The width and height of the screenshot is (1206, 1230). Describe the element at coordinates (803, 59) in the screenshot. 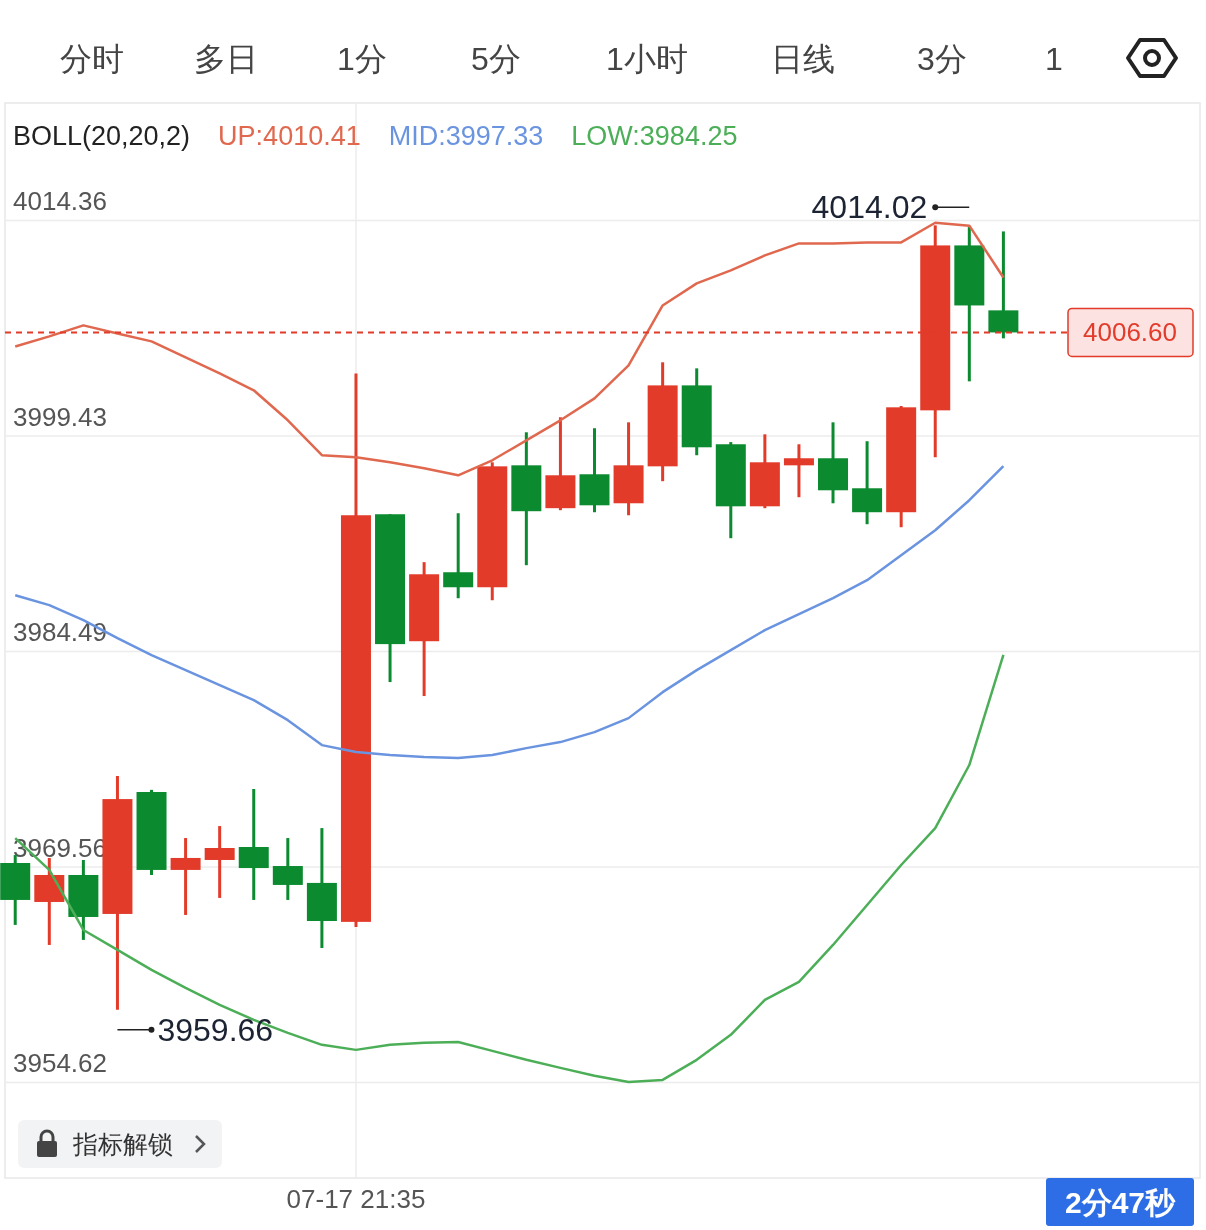

I see `text: 日线` at that location.